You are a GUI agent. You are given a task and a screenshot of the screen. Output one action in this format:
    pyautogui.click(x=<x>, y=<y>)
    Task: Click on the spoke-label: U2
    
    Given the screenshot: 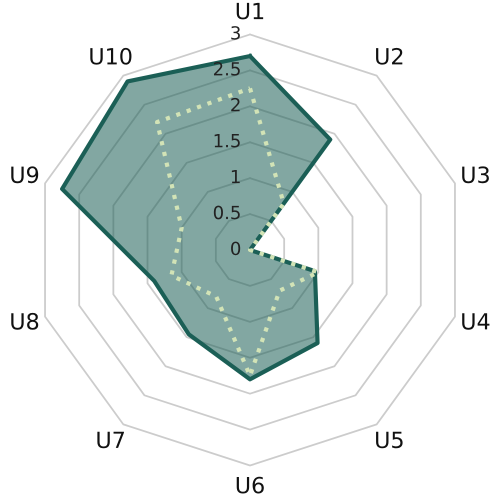 What is the action you would take?
    pyautogui.click(x=389, y=56)
    